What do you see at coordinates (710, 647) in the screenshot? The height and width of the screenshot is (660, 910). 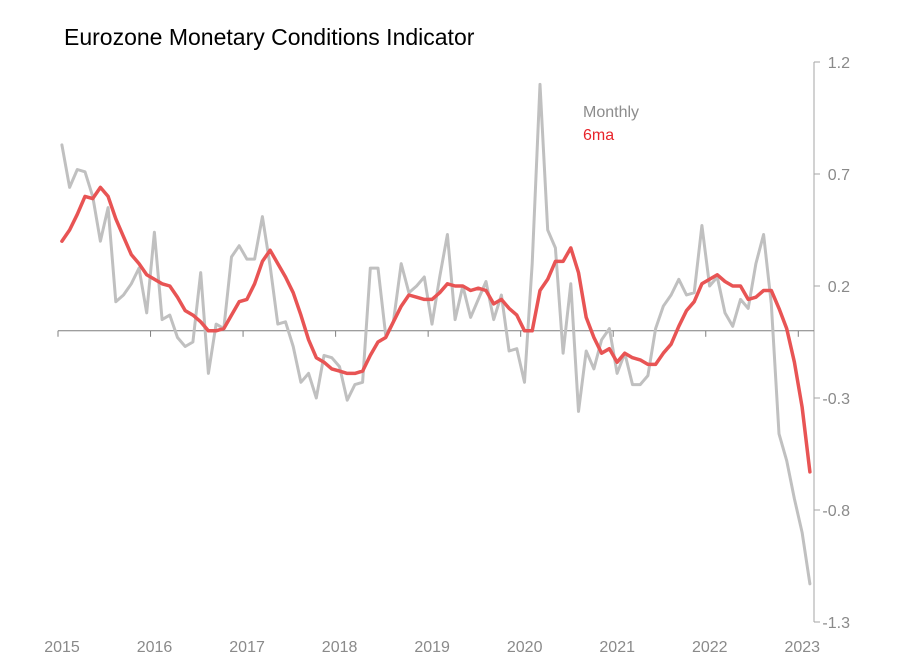 I see `x-tick-label: 2022` at bounding box center [710, 647].